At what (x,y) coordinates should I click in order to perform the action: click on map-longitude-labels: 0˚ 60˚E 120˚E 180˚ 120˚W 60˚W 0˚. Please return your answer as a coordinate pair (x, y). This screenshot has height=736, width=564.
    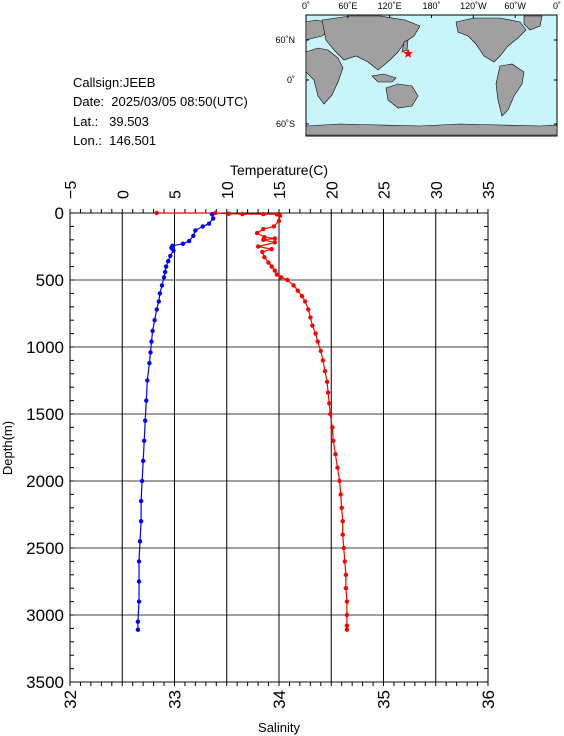
    Looking at the image, I should click on (431, 6).